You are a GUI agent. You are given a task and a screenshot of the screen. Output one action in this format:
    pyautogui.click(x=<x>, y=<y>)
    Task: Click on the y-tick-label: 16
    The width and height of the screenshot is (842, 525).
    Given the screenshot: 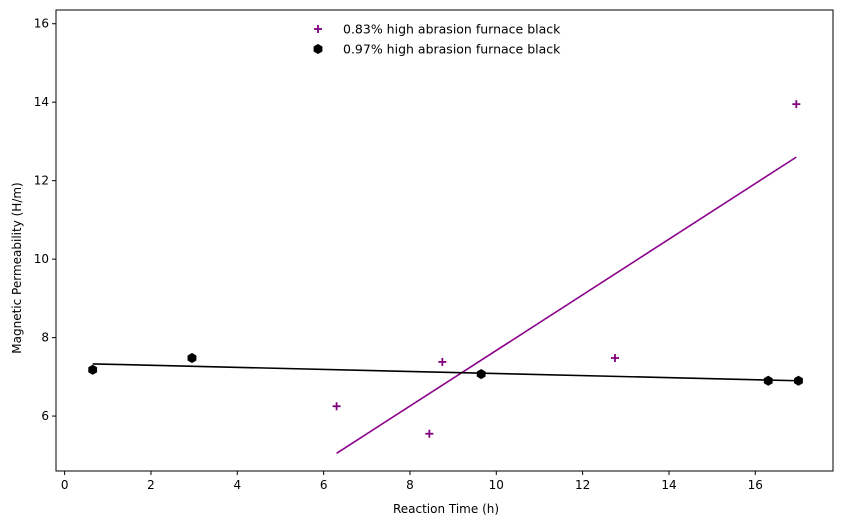 What is the action you would take?
    pyautogui.click(x=41, y=24)
    